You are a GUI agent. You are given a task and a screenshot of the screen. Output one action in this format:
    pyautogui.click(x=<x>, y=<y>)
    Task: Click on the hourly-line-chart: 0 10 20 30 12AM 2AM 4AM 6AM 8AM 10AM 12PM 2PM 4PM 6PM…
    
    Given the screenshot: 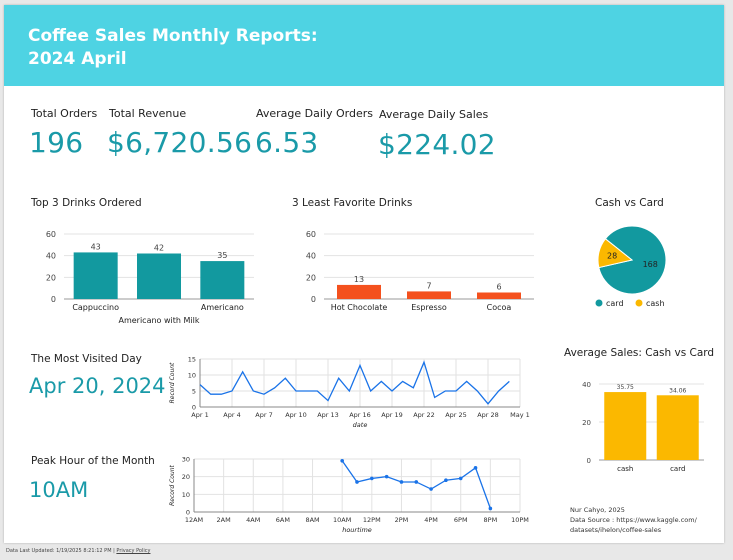 What is the action you would take?
    pyautogui.click(x=349, y=495)
    